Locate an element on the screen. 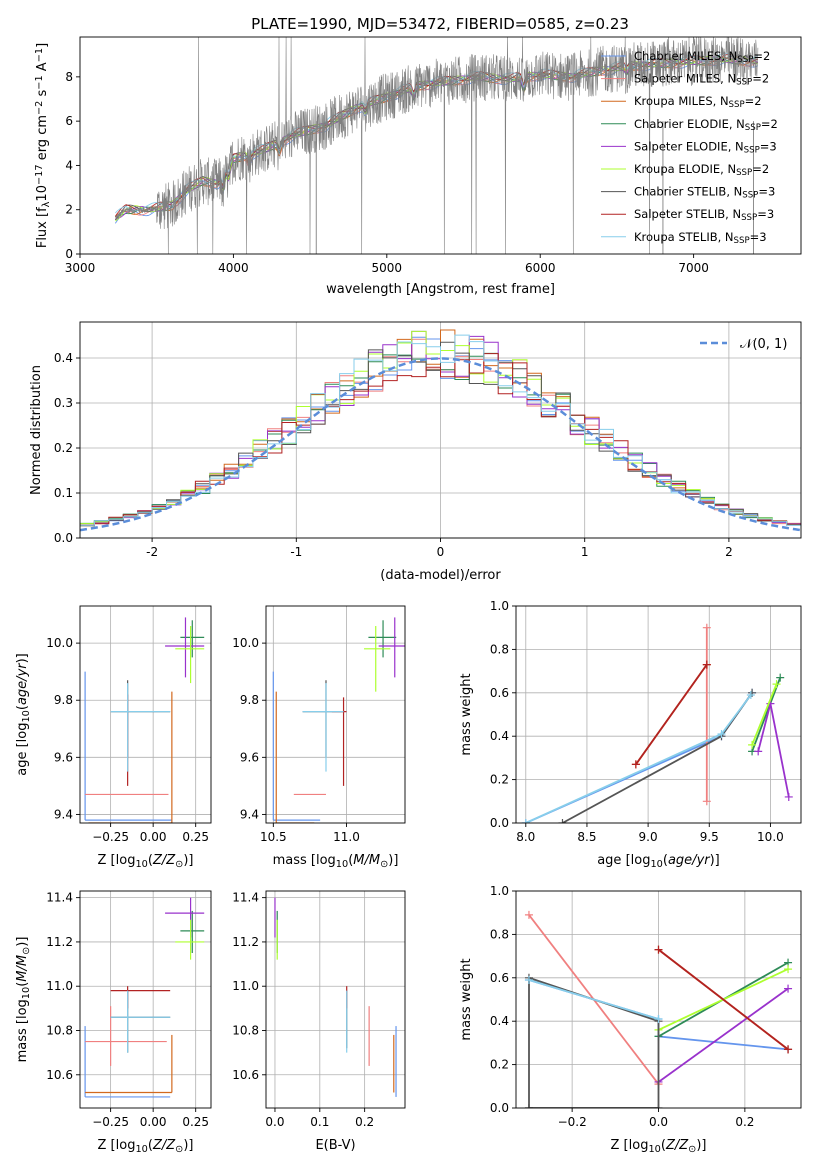  legend-entry: Kroupa MILES, NSSP=2 is located at coordinates (698, 102).